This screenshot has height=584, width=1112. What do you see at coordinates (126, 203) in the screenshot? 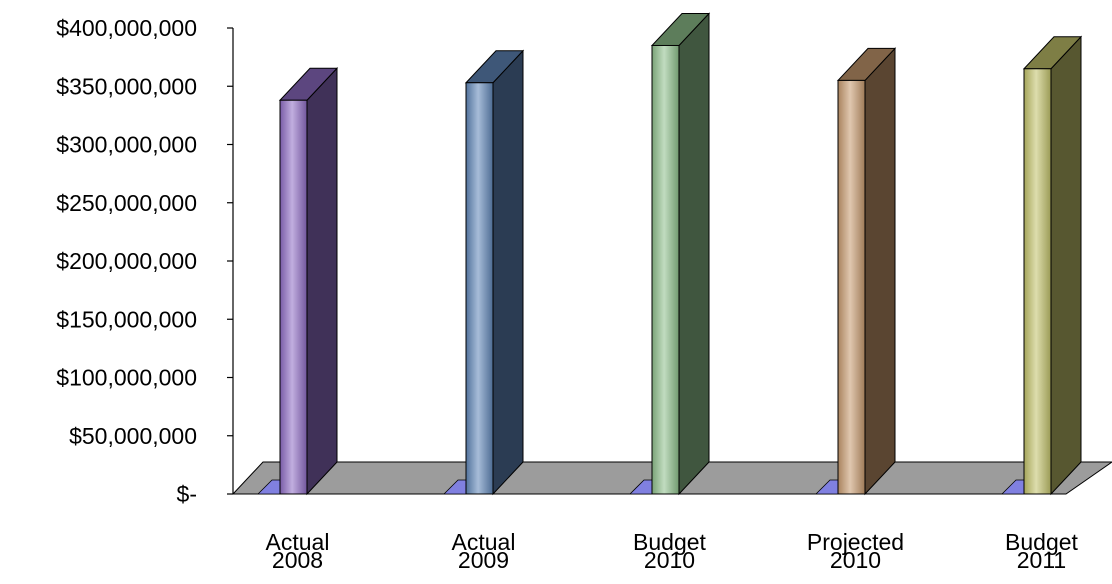
I see `y-tick-label: $250,000,000` at bounding box center [126, 203].